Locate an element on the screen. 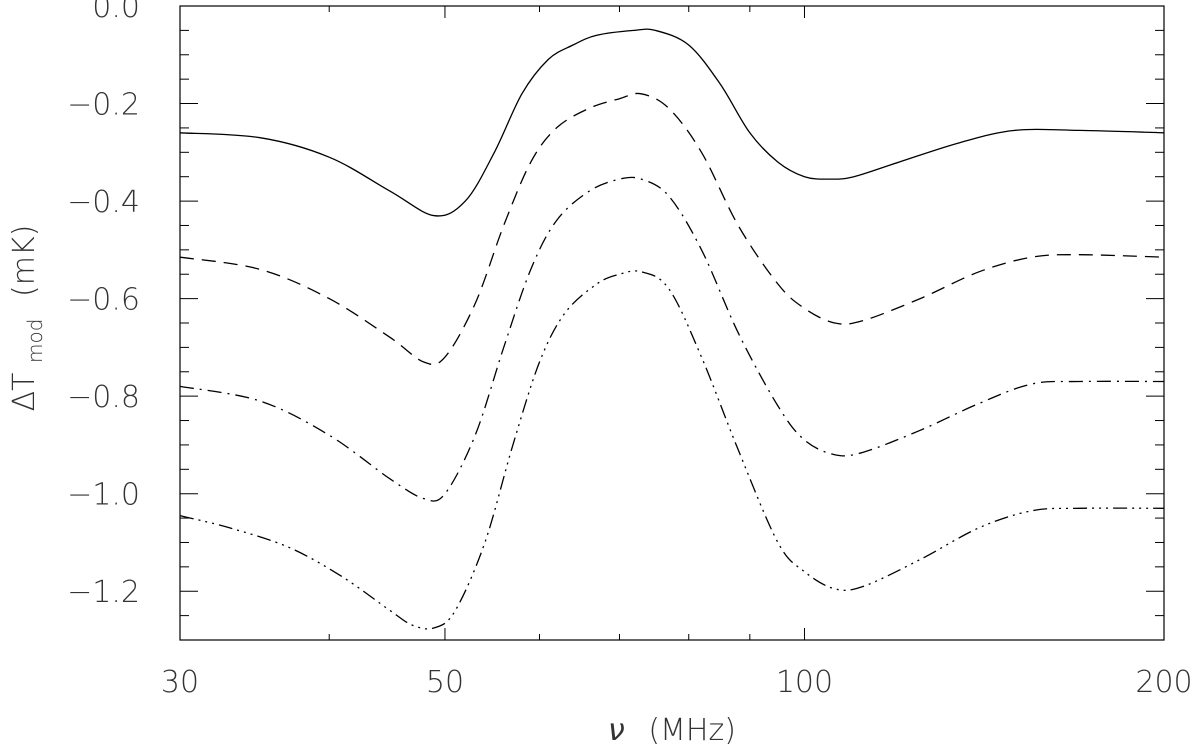  x-tick-label: 100 is located at coordinates (804, 682).